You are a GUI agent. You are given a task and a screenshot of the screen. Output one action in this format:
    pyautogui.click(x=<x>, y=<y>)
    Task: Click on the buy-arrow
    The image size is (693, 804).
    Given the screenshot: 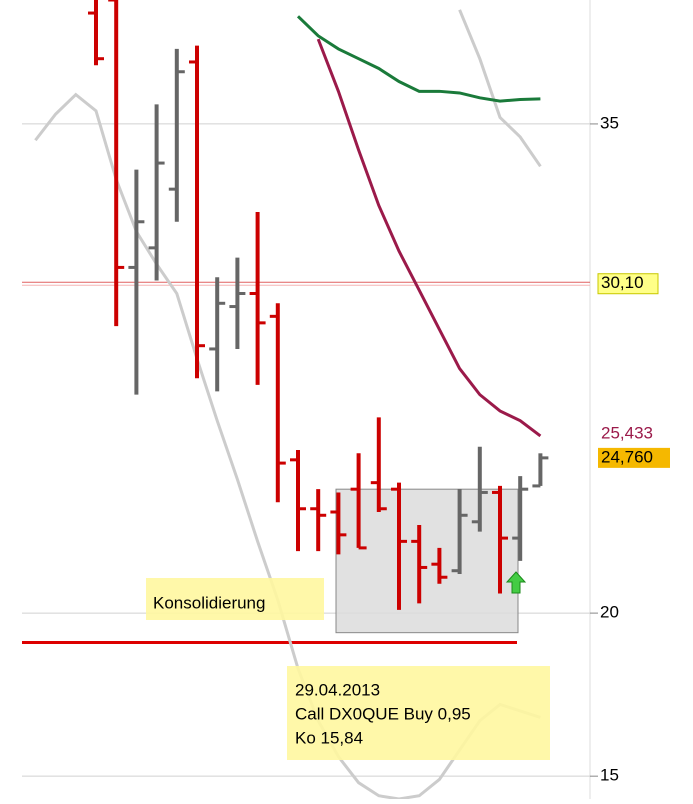 What is the action you would take?
    pyautogui.click(x=516, y=582)
    